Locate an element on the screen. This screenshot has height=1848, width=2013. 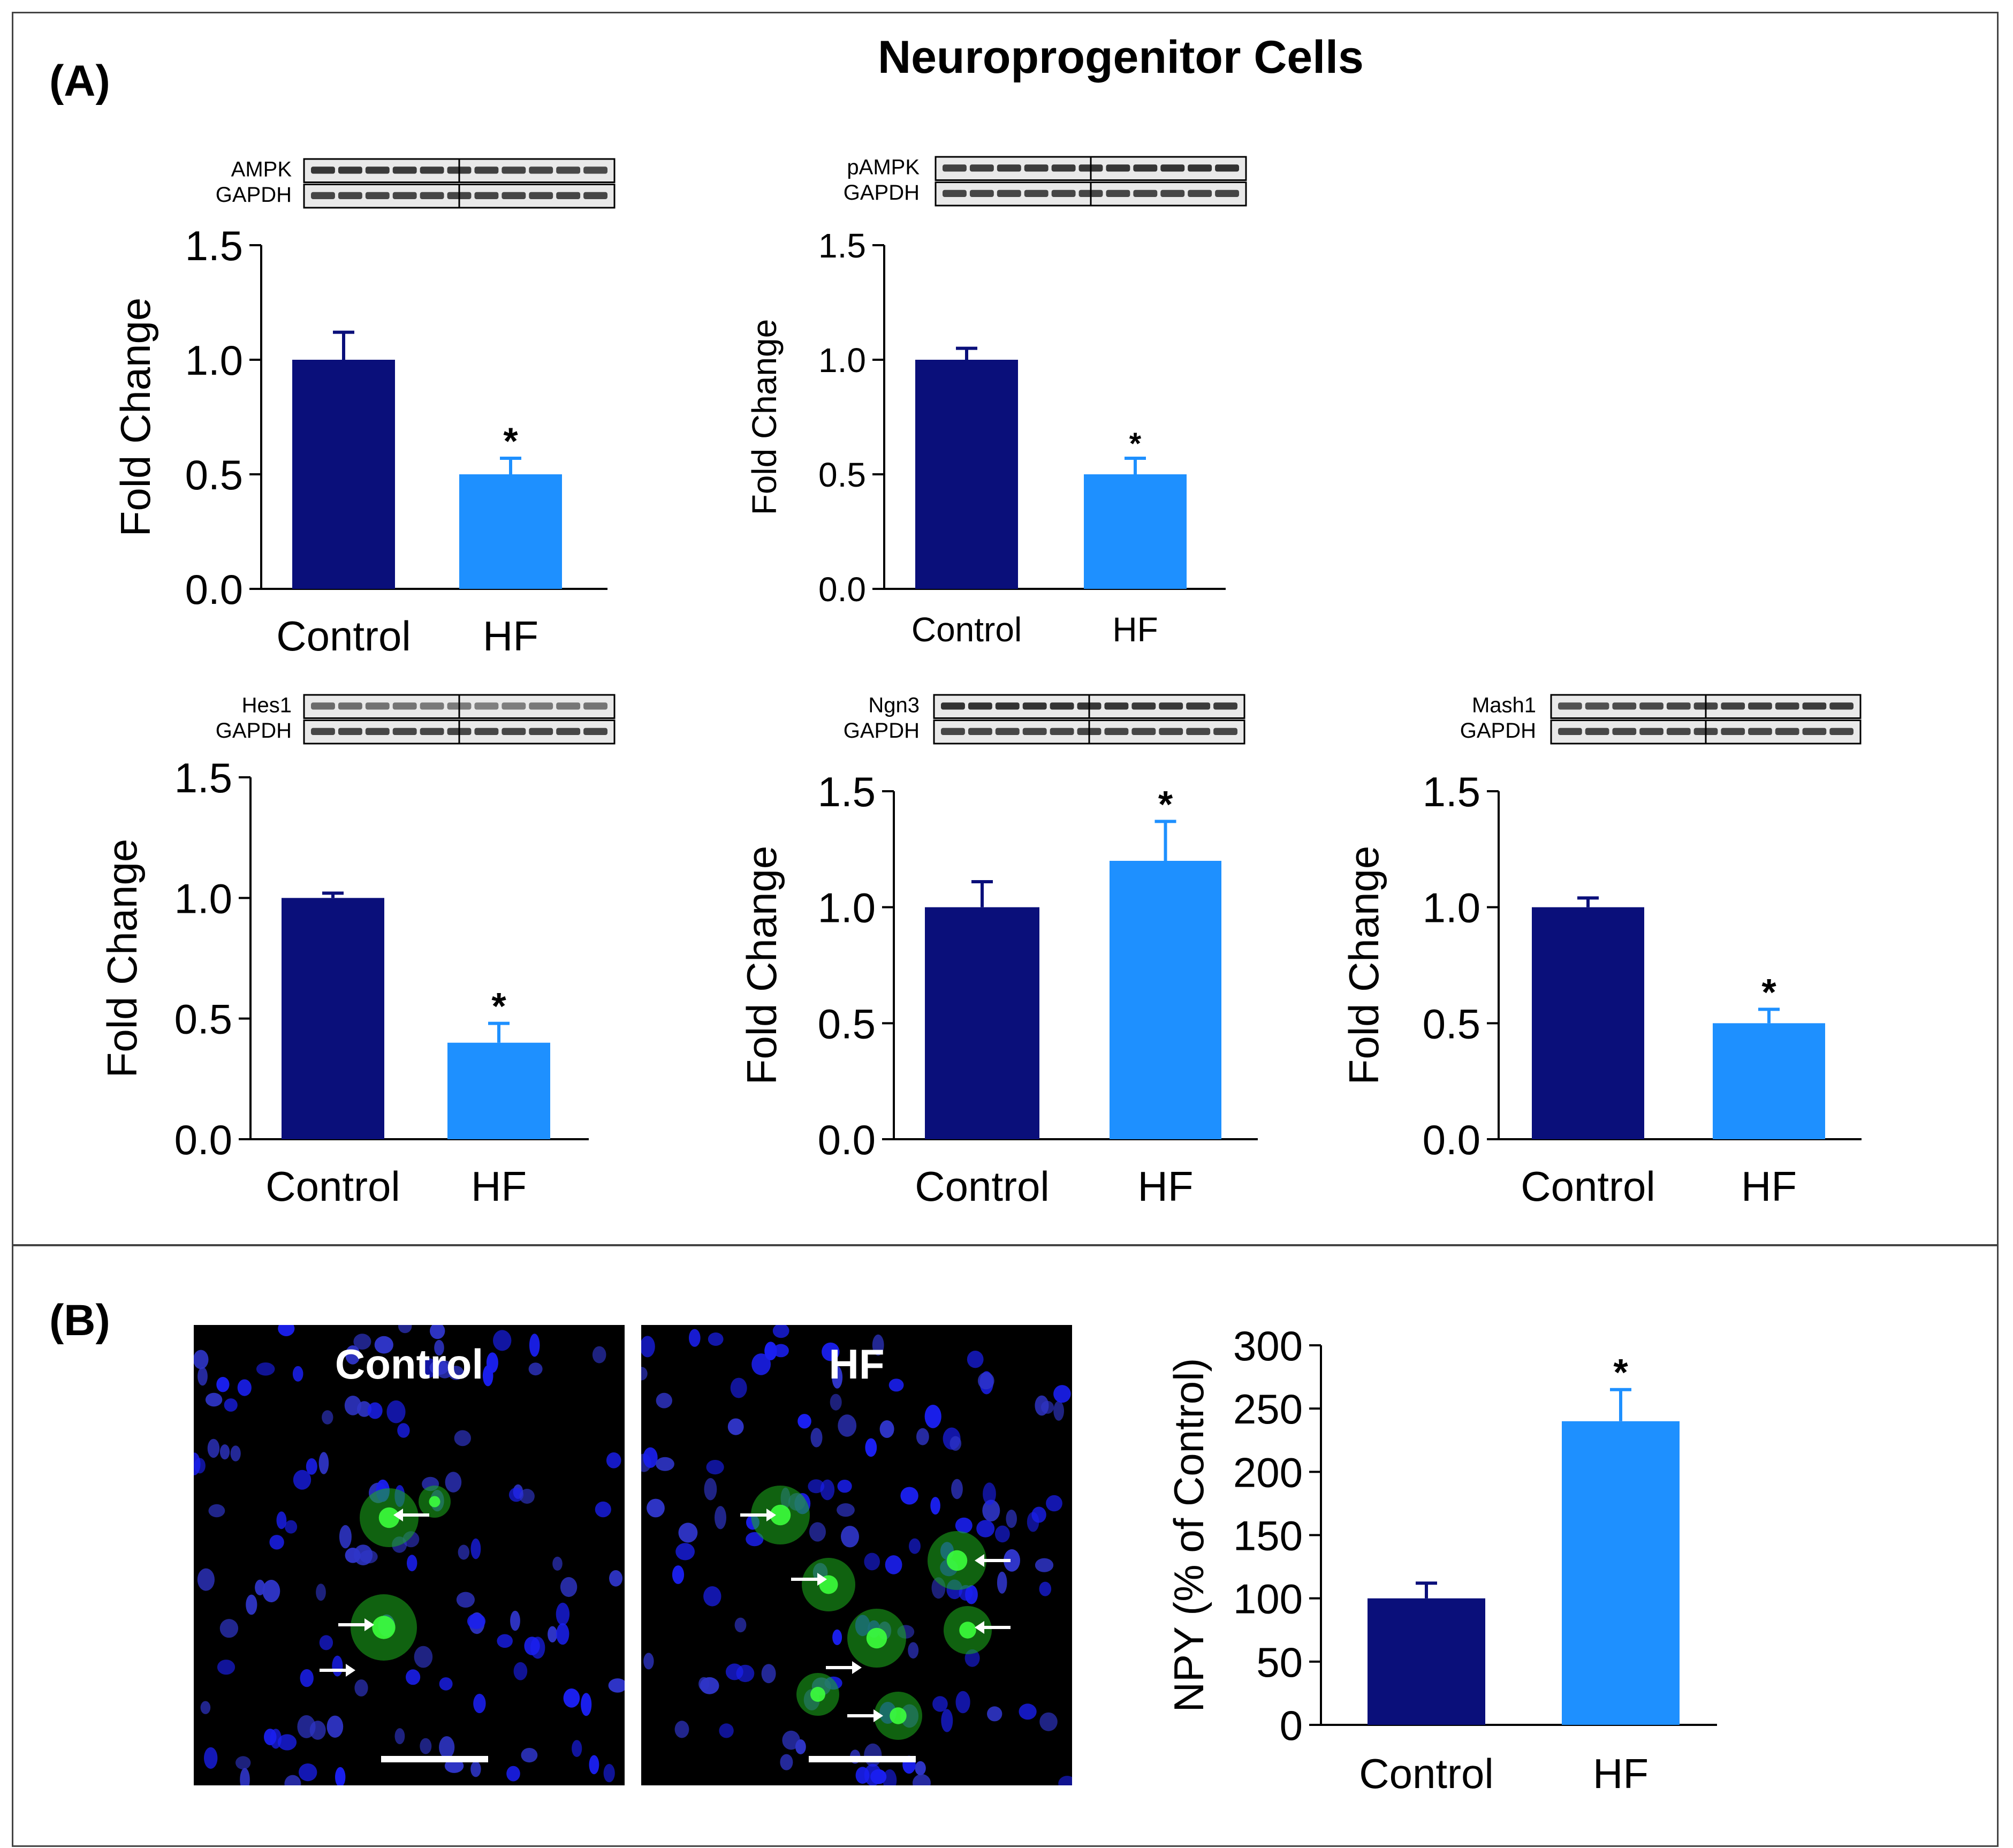
chart-0: 0.0 0.5 1.0 1.5 Control * HF Fold Change is located at coordinates (359, 441).